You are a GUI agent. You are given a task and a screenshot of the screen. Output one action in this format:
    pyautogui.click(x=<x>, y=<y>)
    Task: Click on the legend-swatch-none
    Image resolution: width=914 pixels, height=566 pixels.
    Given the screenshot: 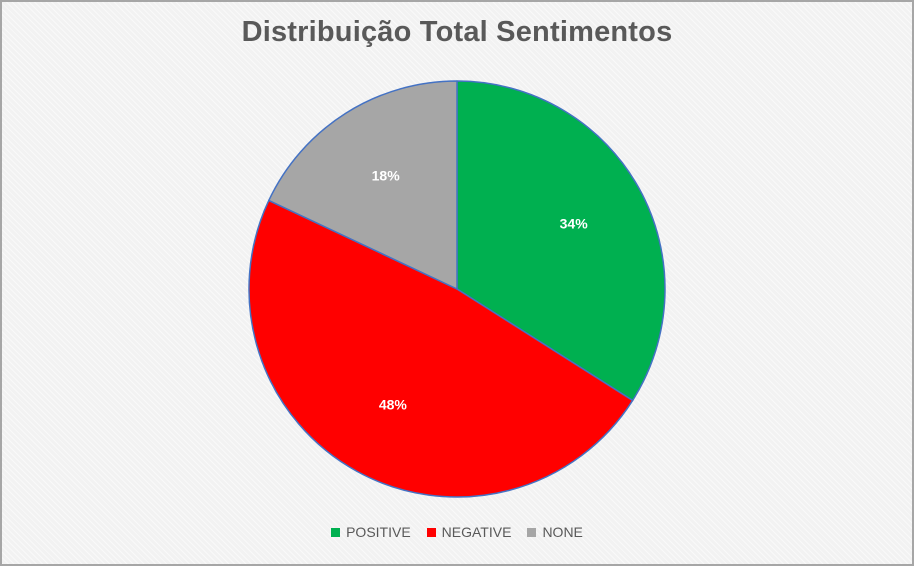 What is the action you would take?
    pyautogui.click(x=532, y=532)
    